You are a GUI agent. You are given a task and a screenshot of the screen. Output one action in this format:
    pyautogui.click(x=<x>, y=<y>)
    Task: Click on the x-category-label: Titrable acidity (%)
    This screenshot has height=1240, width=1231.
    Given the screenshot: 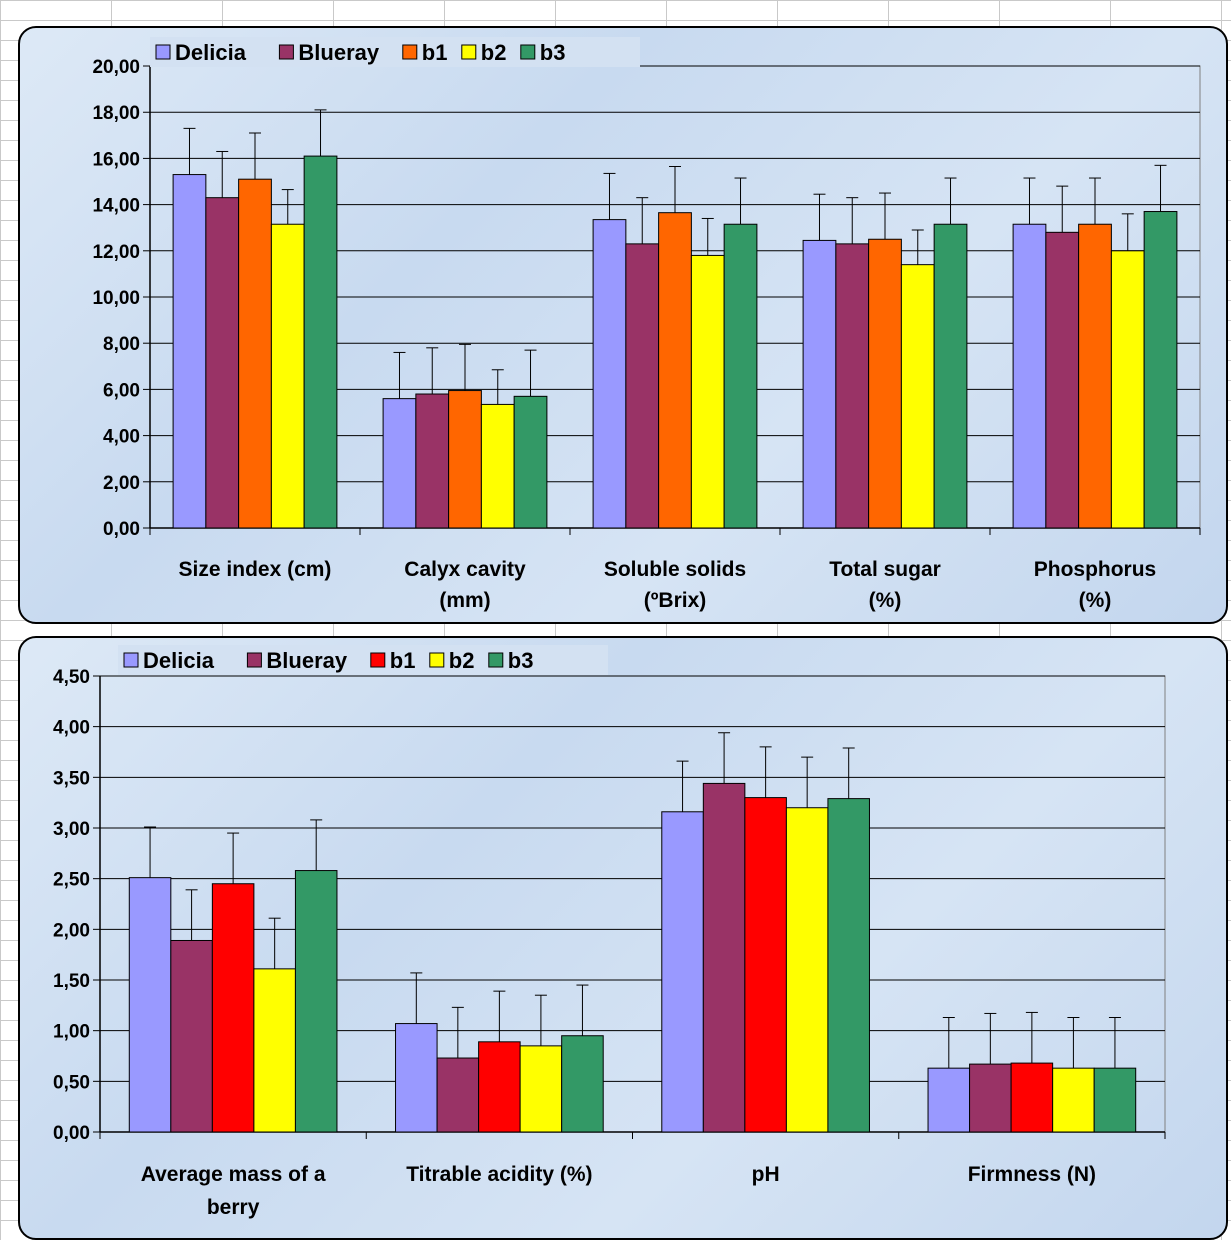 What is the action you would take?
    pyautogui.click(x=499, y=1174)
    